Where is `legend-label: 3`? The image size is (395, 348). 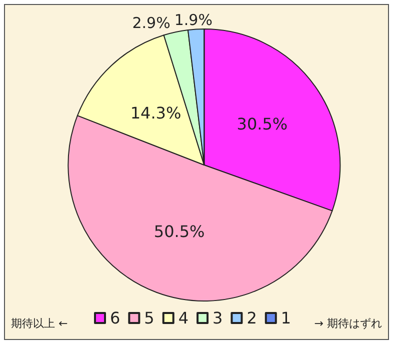 legend-label: 3 is located at coordinates (217, 318).